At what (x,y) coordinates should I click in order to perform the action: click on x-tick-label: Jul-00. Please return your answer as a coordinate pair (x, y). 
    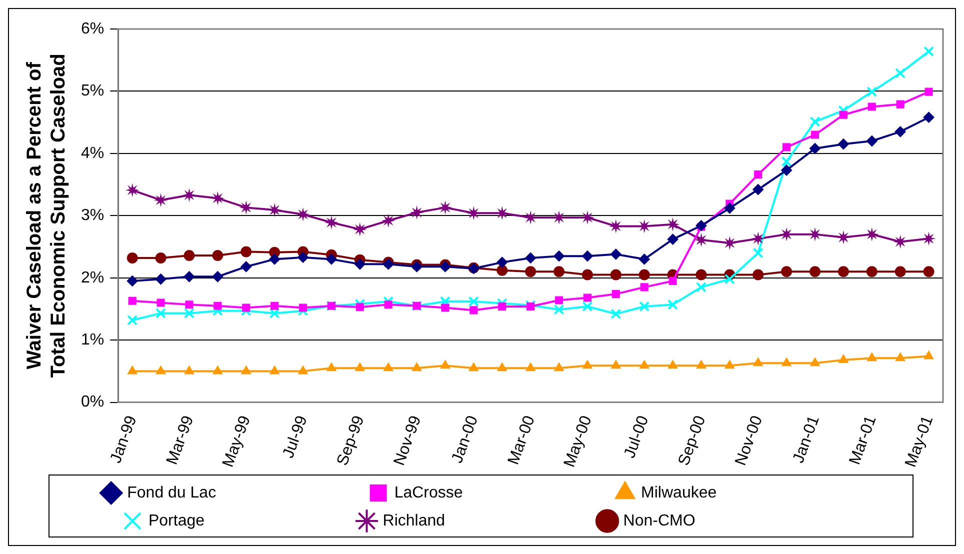
    Looking at the image, I should click on (636, 437).